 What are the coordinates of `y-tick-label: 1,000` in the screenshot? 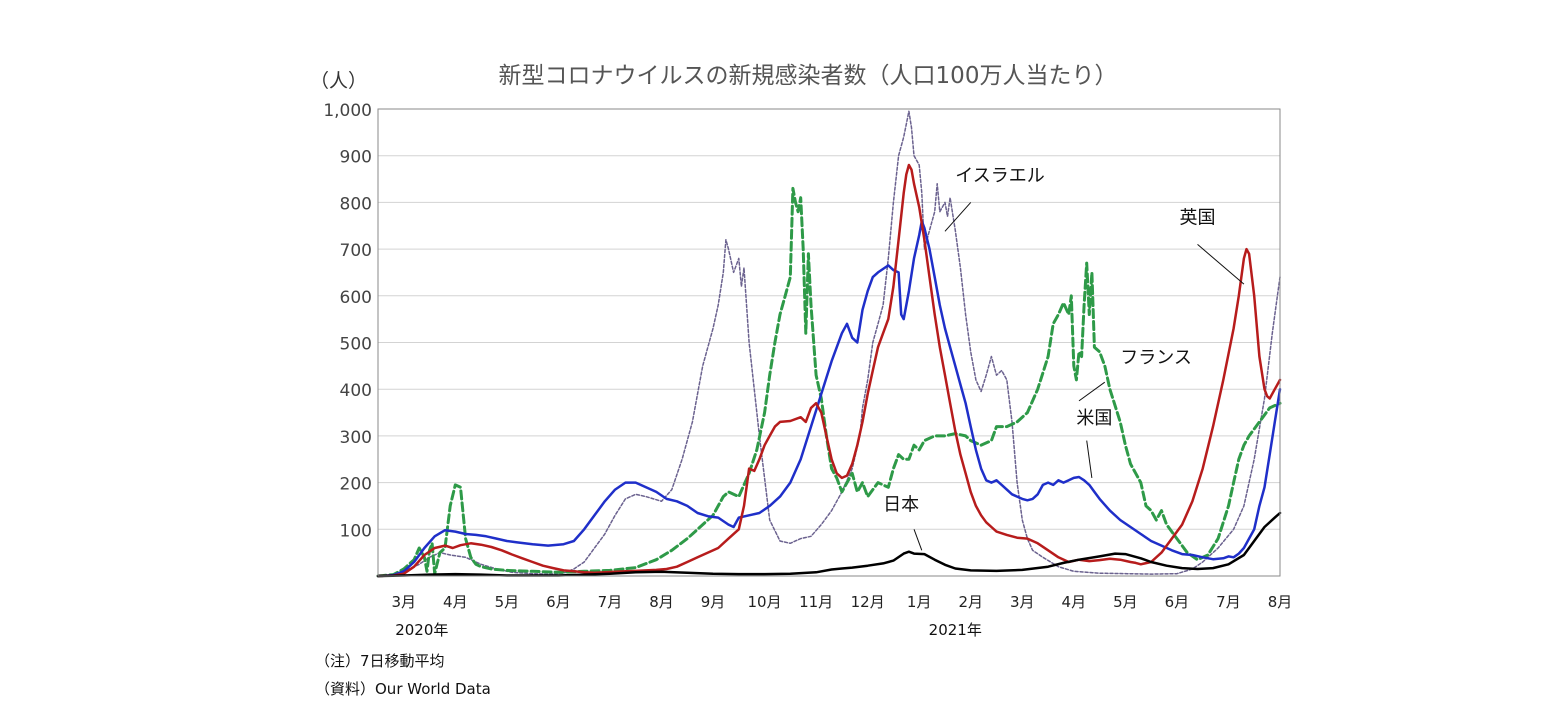 It's located at (347, 111).